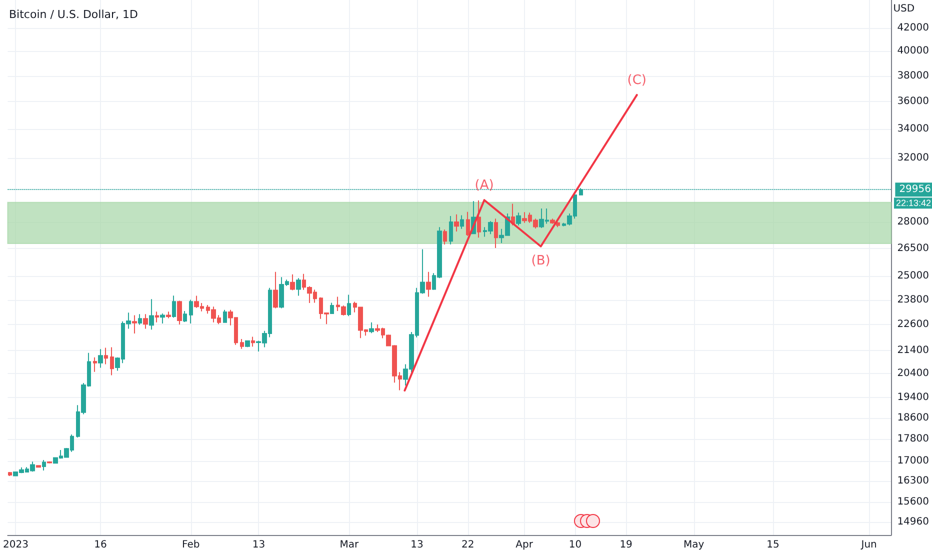 The image size is (932, 550). I want to click on y-tick-label: 25000, so click(913, 276).